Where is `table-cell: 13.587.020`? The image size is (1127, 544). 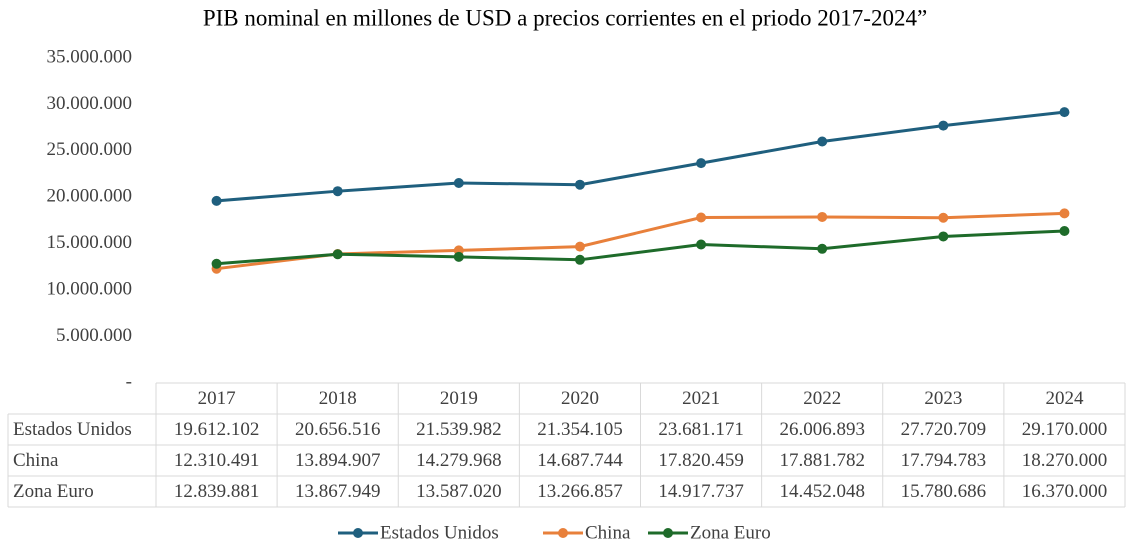
table-cell: 13.587.020 is located at coordinates (459, 491).